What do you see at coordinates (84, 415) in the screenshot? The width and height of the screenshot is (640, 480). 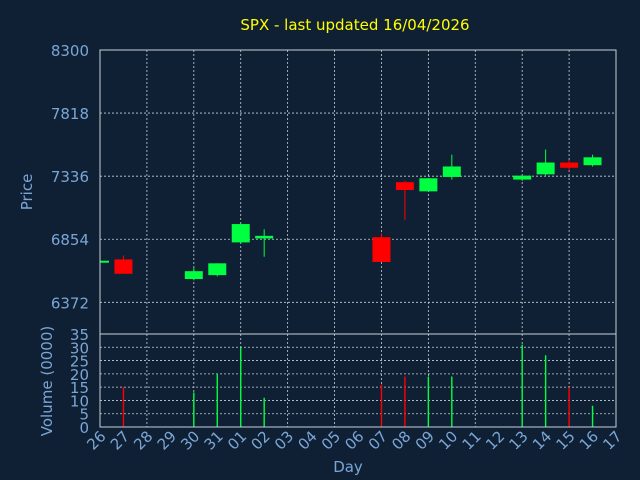 I see `volume-tick-label: 5` at bounding box center [84, 415].